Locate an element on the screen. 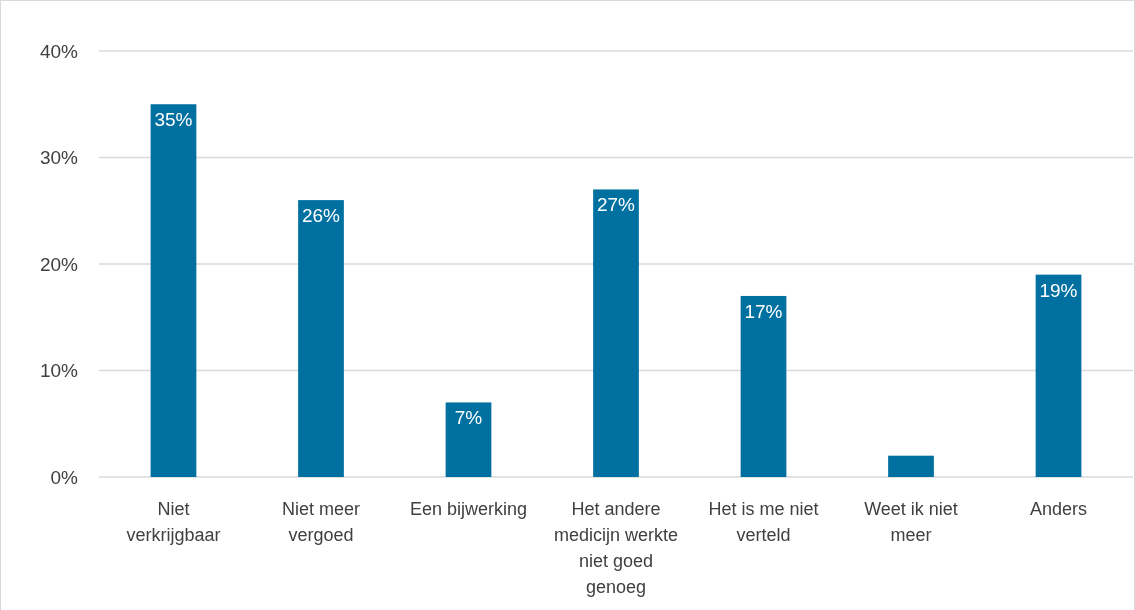 The height and width of the screenshot is (610, 1135). x-tick-label: Het andere medicijn werkte niet goed genoeg is located at coordinates (616, 548).